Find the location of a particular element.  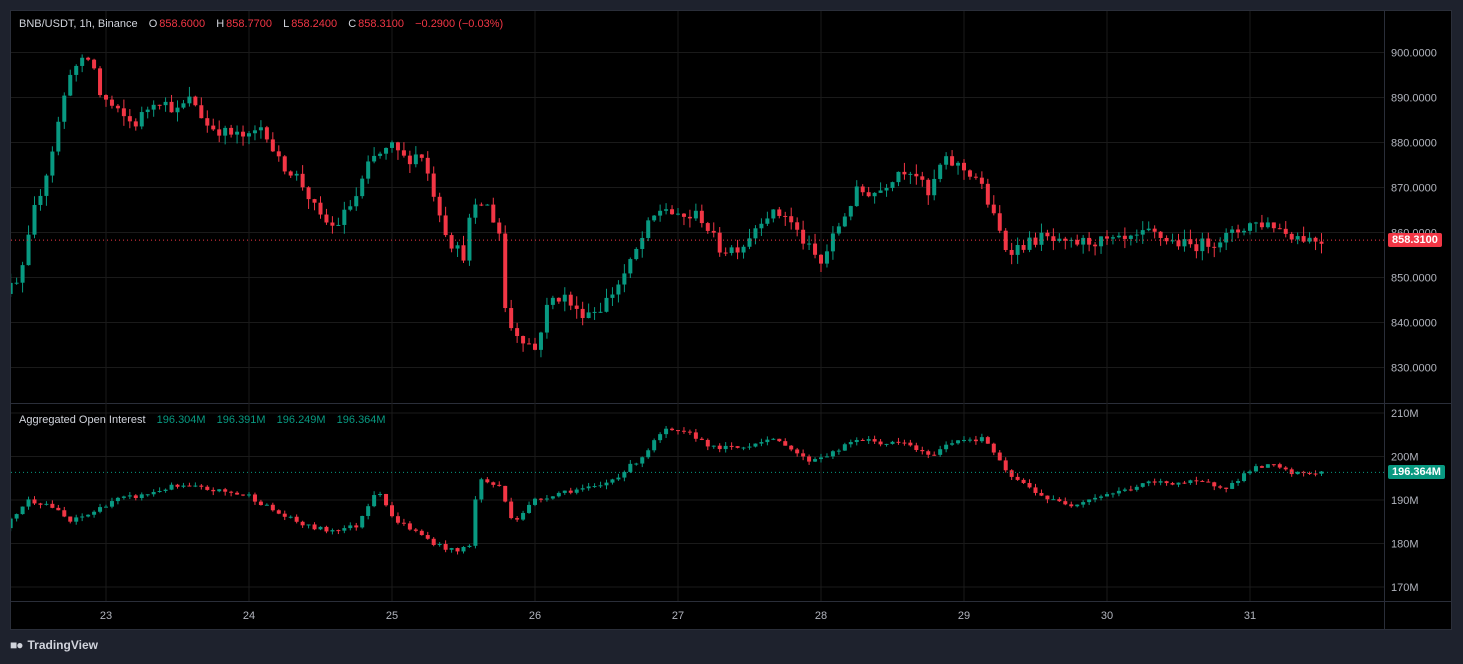

oi-value-1: 196.304M is located at coordinates (181, 420).